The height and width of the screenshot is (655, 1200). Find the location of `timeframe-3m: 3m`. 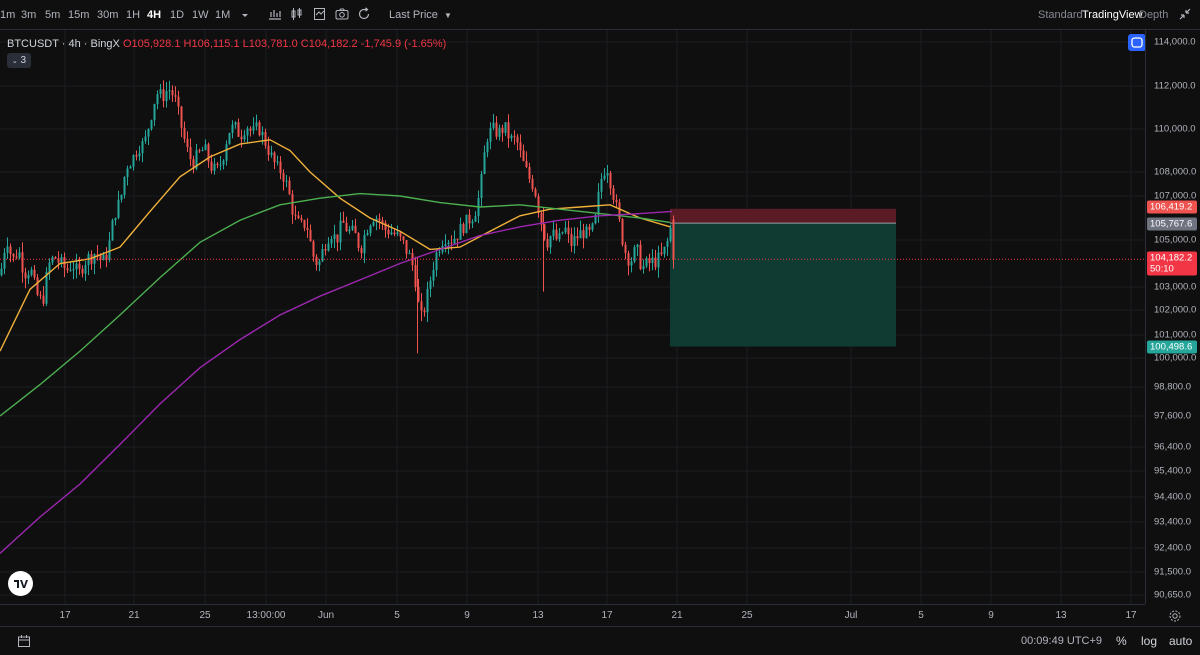

timeframe-3m: 3m is located at coordinates (29, 15).